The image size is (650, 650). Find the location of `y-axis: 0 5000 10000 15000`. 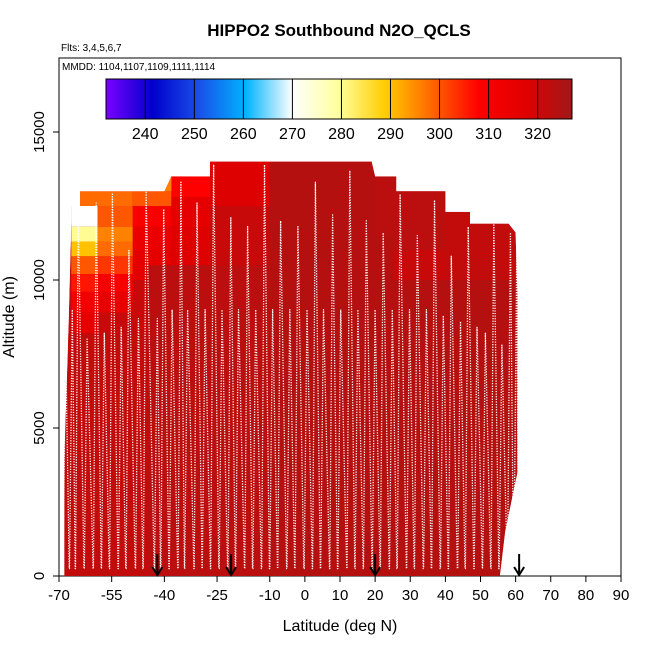

y-axis: 0 5000 10000 15000 is located at coordinates (45, 345).